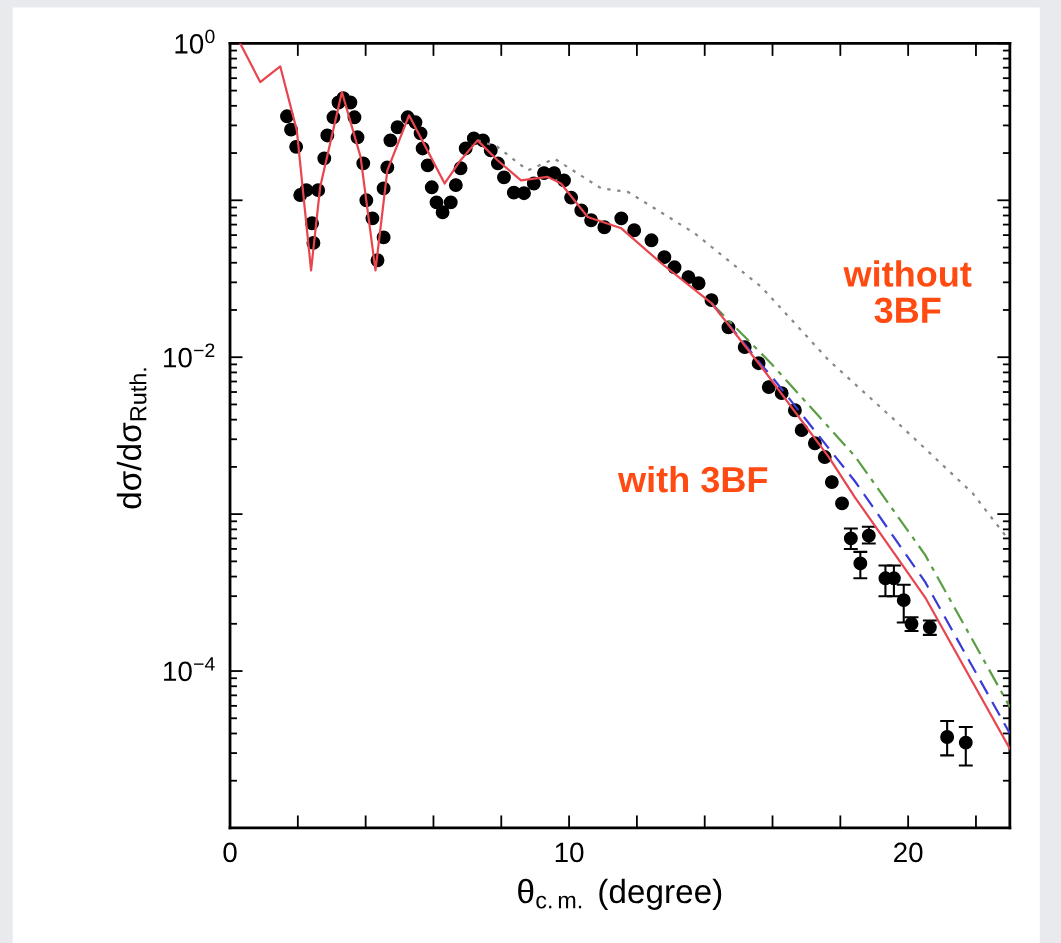 The height and width of the screenshot is (943, 1061). Describe the element at coordinates (908, 852) in the screenshot. I see `x-tick-label: 20` at that location.